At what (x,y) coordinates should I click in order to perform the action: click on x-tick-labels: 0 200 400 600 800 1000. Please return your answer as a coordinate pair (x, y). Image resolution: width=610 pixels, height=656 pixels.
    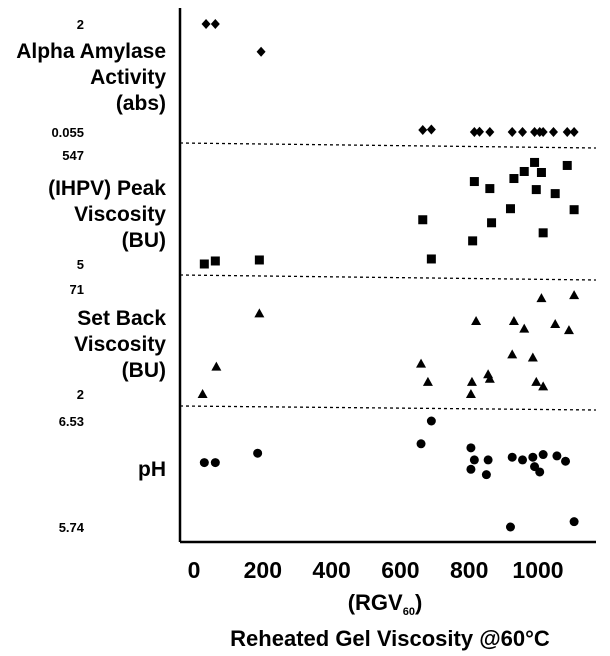
    Looking at the image, I should click on (376, 570).